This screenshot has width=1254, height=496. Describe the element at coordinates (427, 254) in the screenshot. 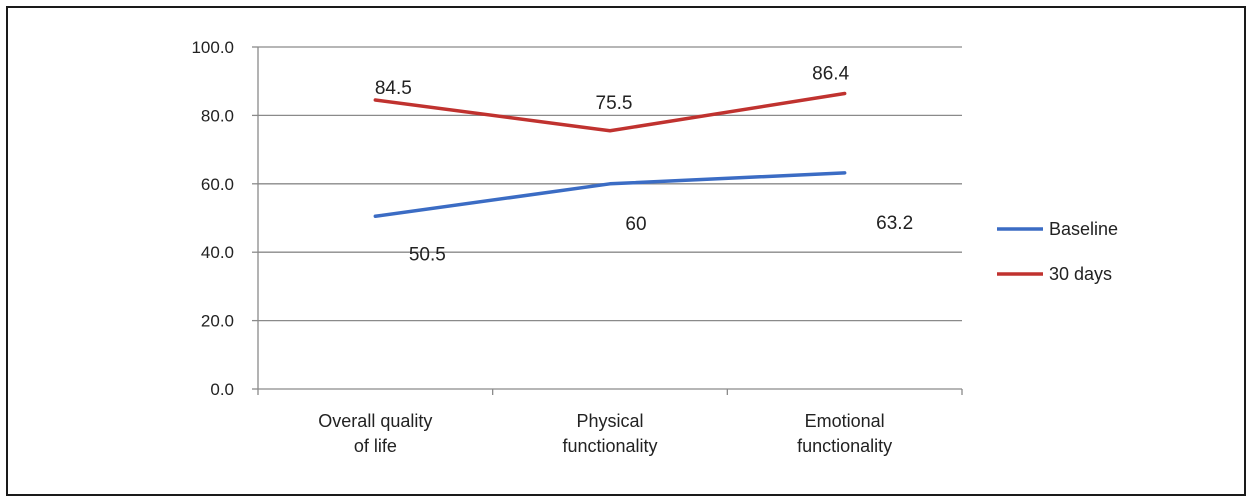

I see `data-label: 50.5` at that location.